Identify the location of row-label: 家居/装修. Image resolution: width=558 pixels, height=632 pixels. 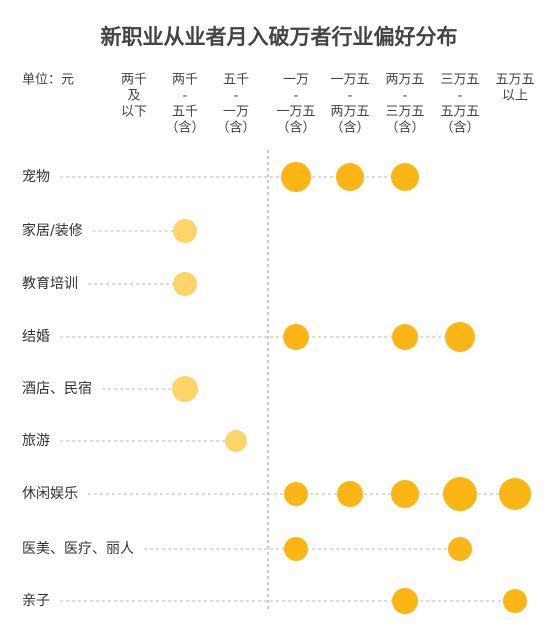
(52, 230).